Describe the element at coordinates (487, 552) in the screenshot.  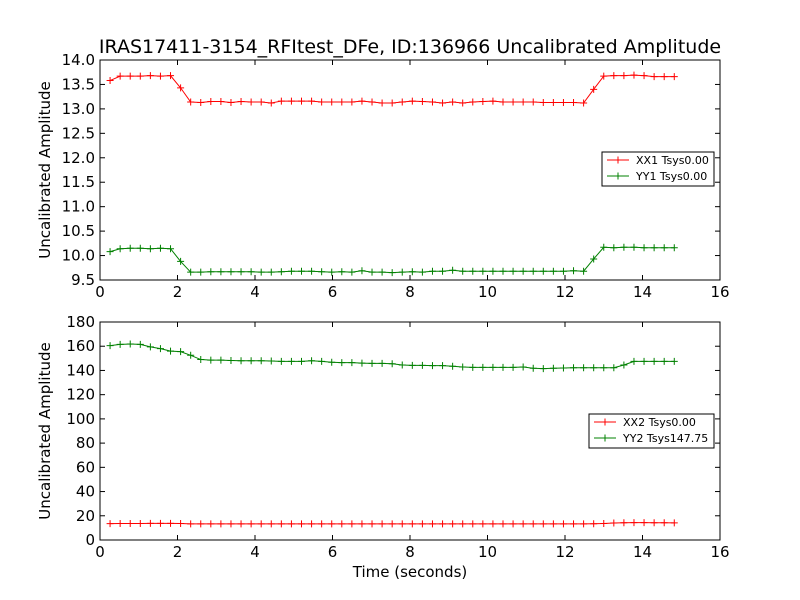
I see `x-tick-label: 10` at that location.